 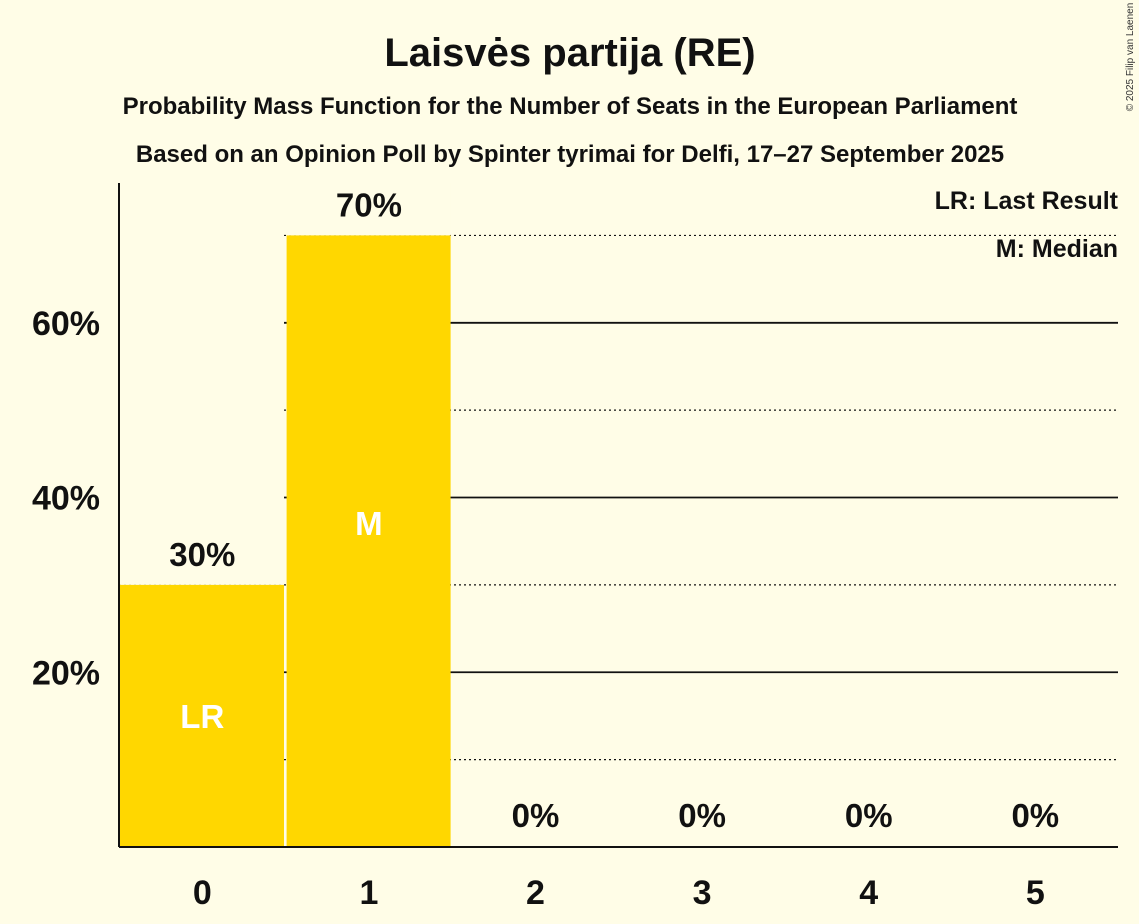 I want to click on x-tick-label: 2, so click(x=535, y=893).